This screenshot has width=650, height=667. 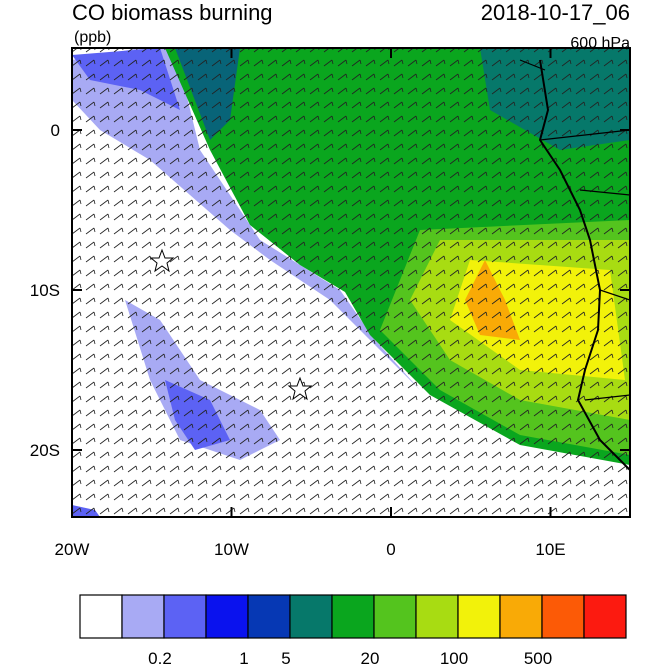 What do you see at coordinates (584, 265) in the screenshot?
I see `coastline` at bounding box center [584, 265].